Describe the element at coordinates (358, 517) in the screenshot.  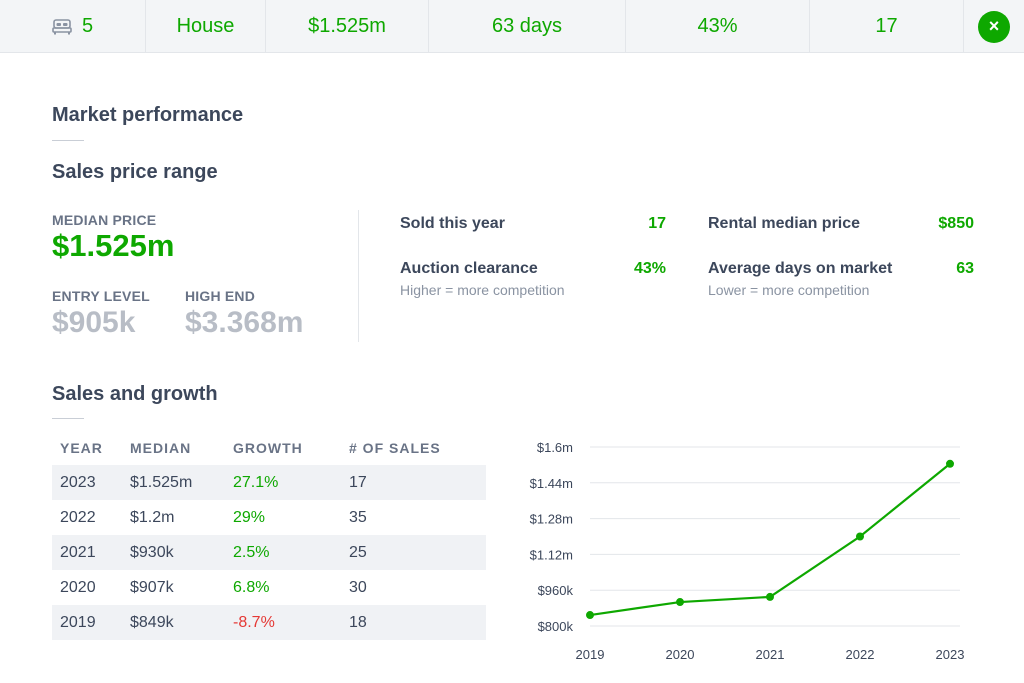
I see `row-sales: 35` at that location.